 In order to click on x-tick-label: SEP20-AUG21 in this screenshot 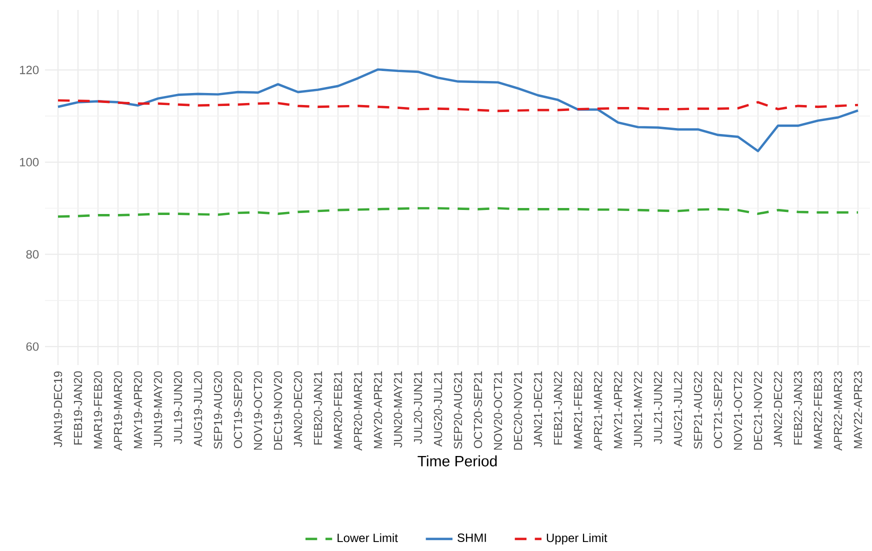, I will do `click(458, 410)`.